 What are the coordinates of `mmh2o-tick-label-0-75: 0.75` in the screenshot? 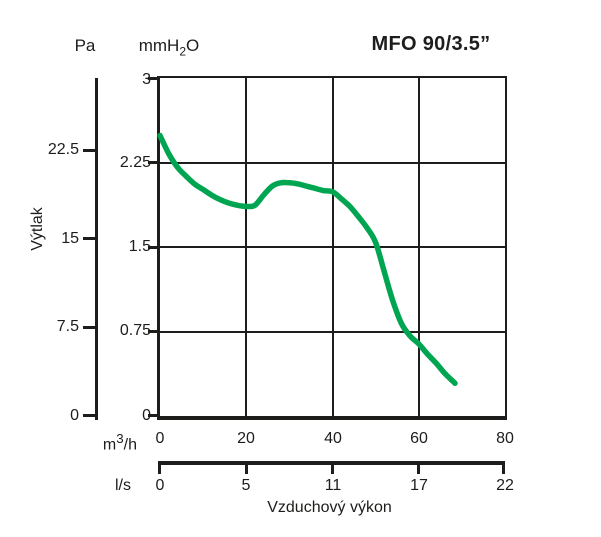 It's located at (135, 330).